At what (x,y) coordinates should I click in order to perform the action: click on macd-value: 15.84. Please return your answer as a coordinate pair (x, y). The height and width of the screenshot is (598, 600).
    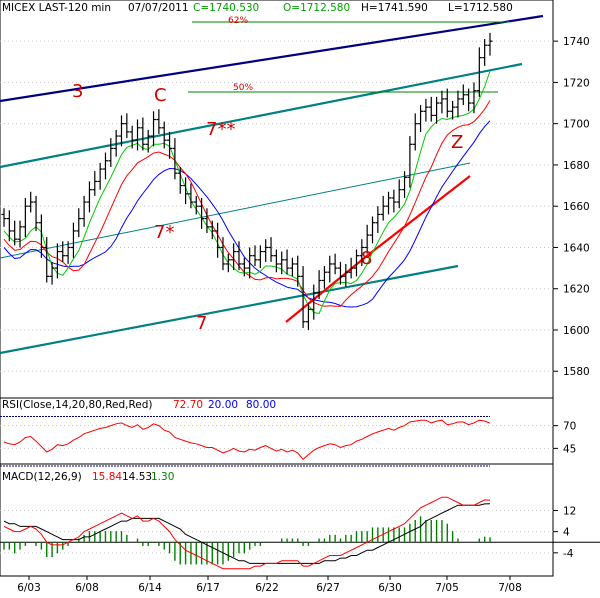
    Looking at the image, I should click on (107, 477).